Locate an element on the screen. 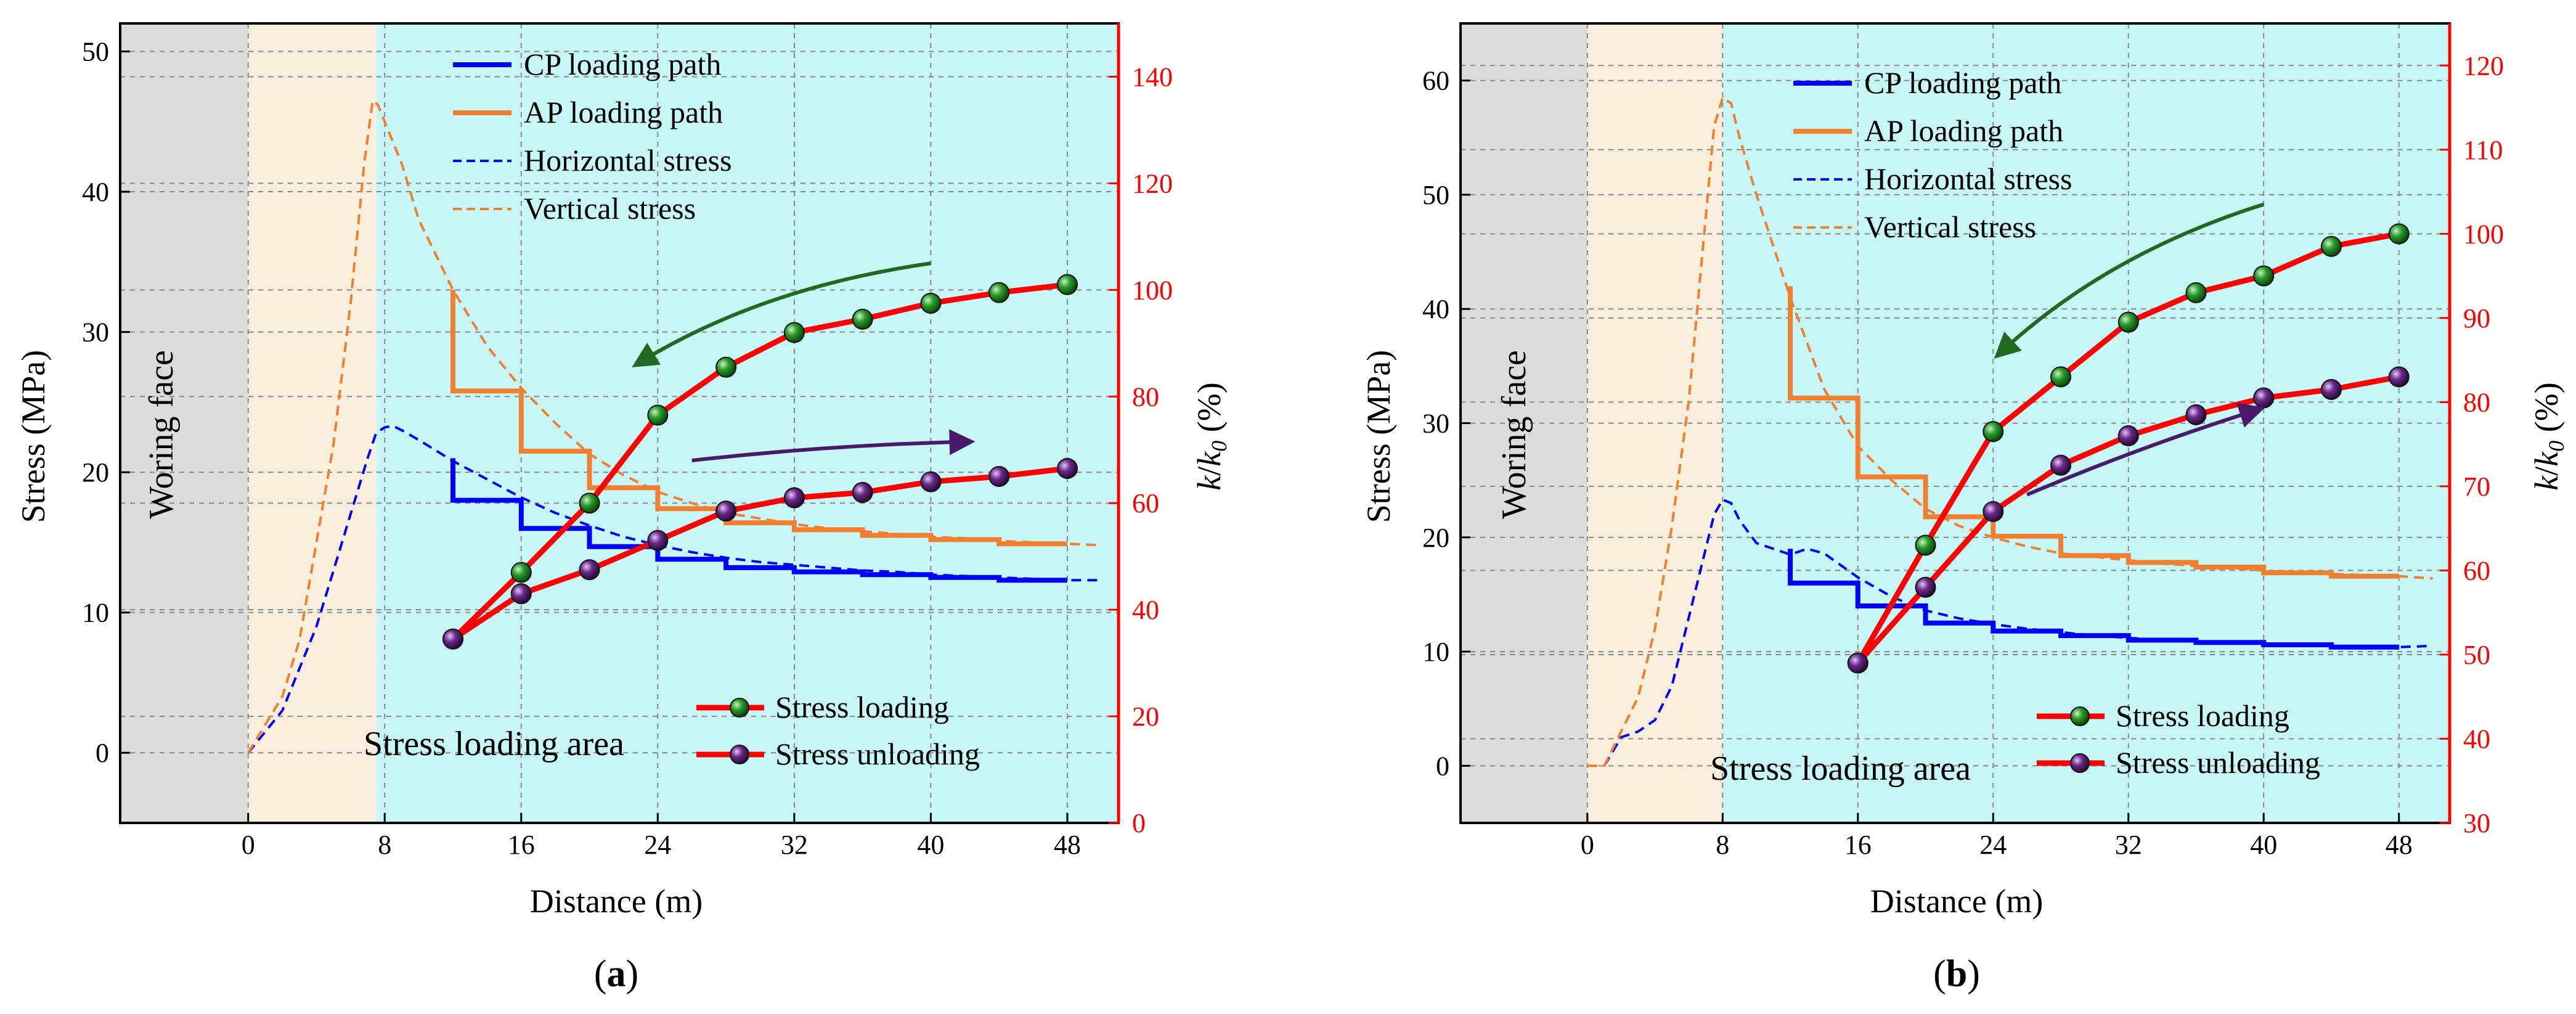  y2-tick-label: 140 is located at coordinates (1152, 77).